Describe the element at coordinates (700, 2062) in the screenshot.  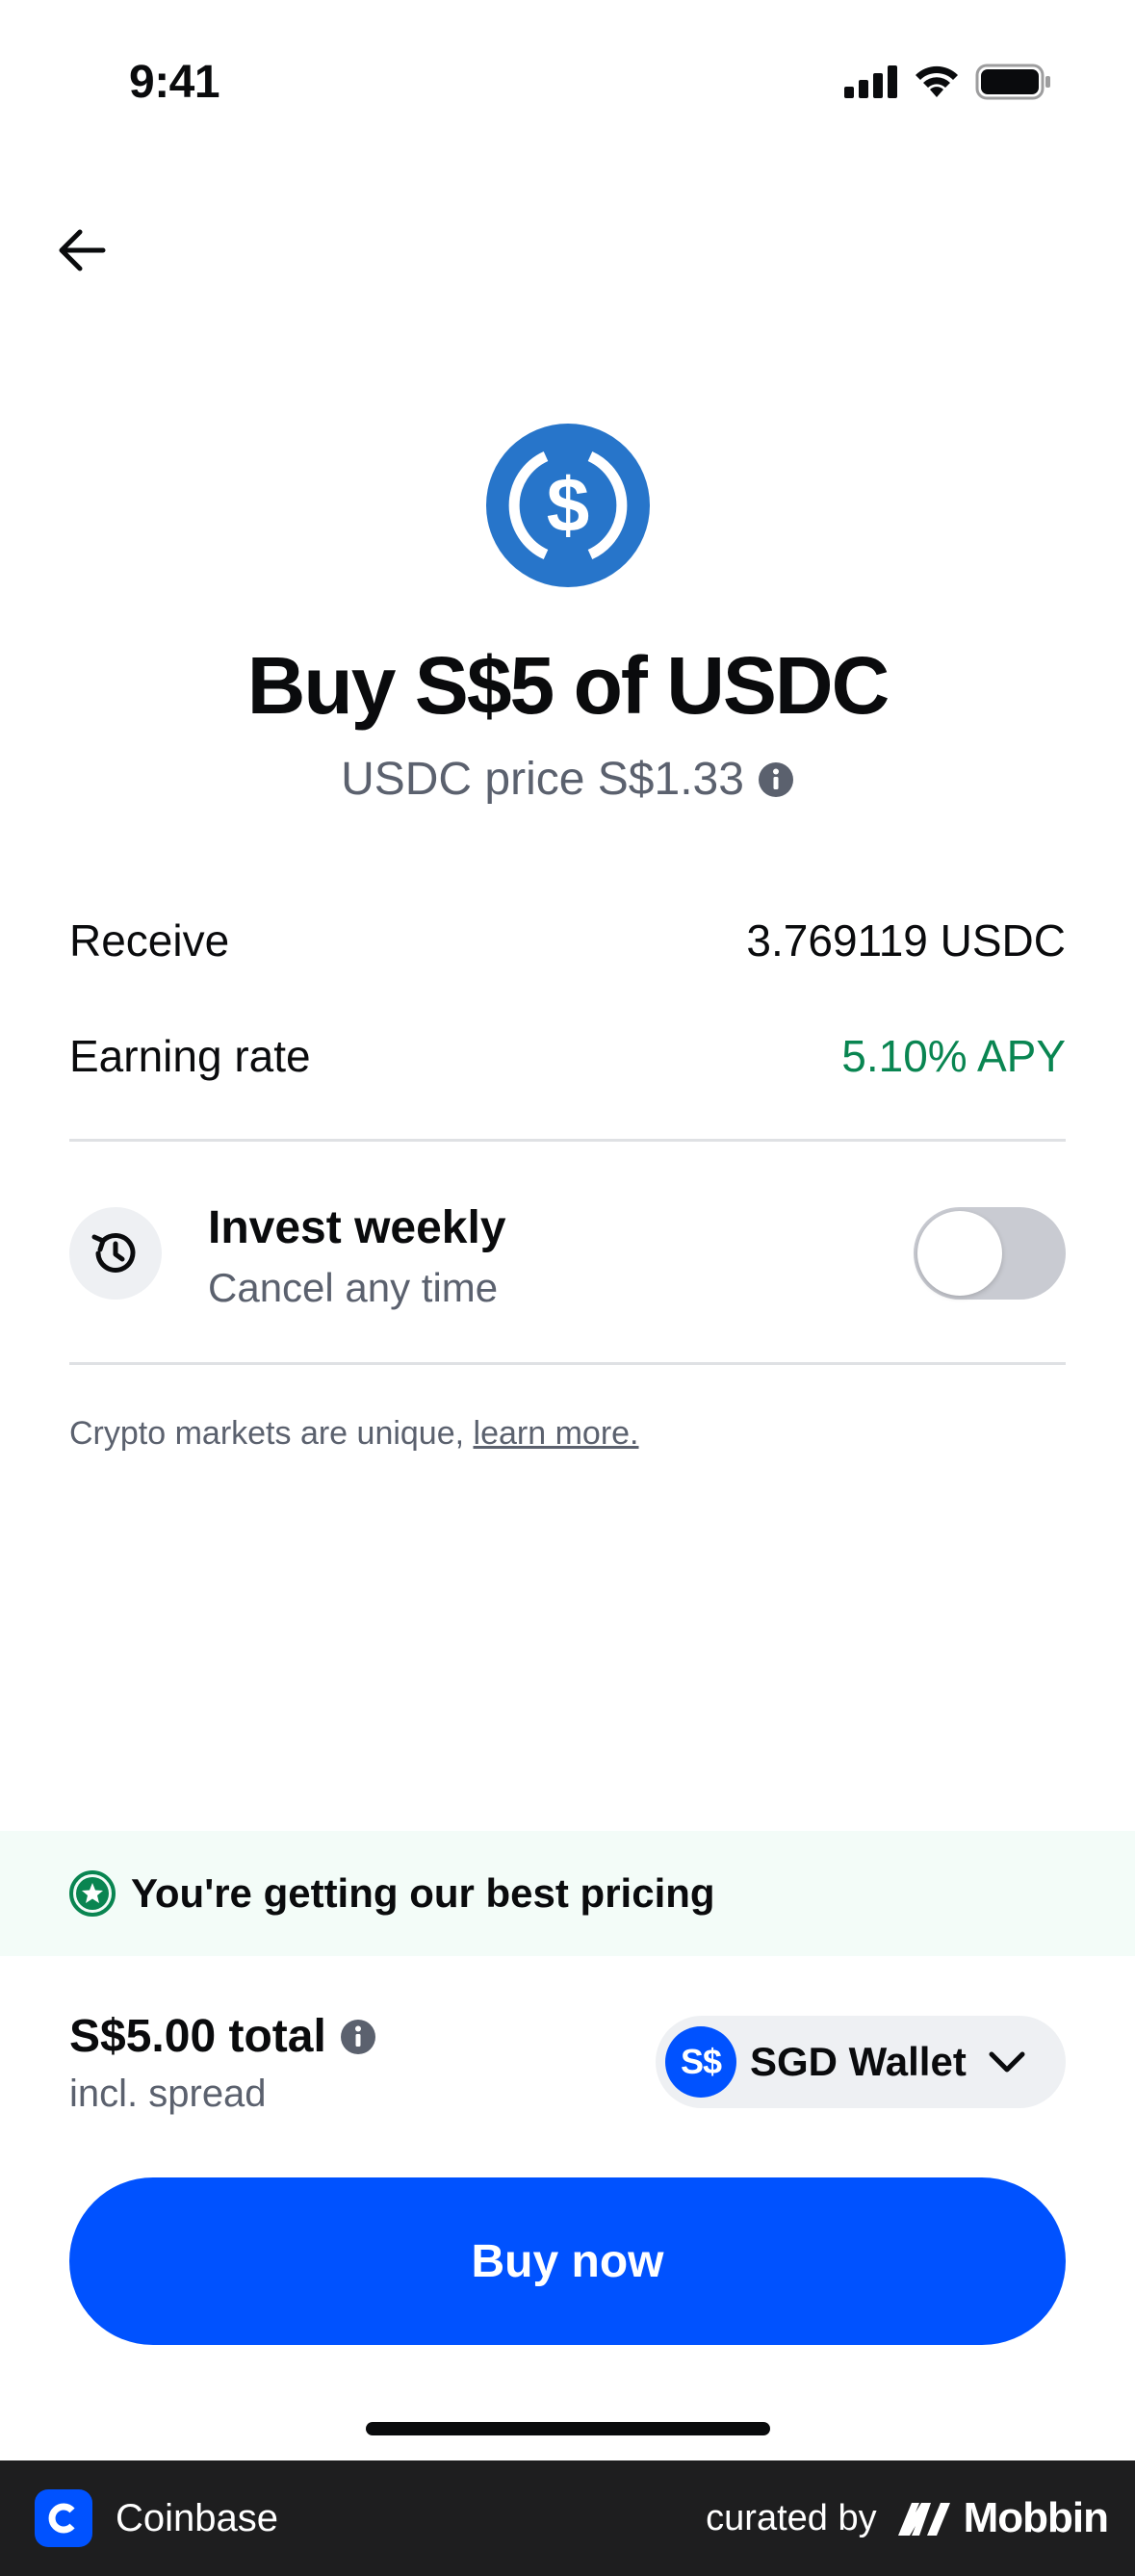
I see `sgd-currency-icon: S$` at that location.